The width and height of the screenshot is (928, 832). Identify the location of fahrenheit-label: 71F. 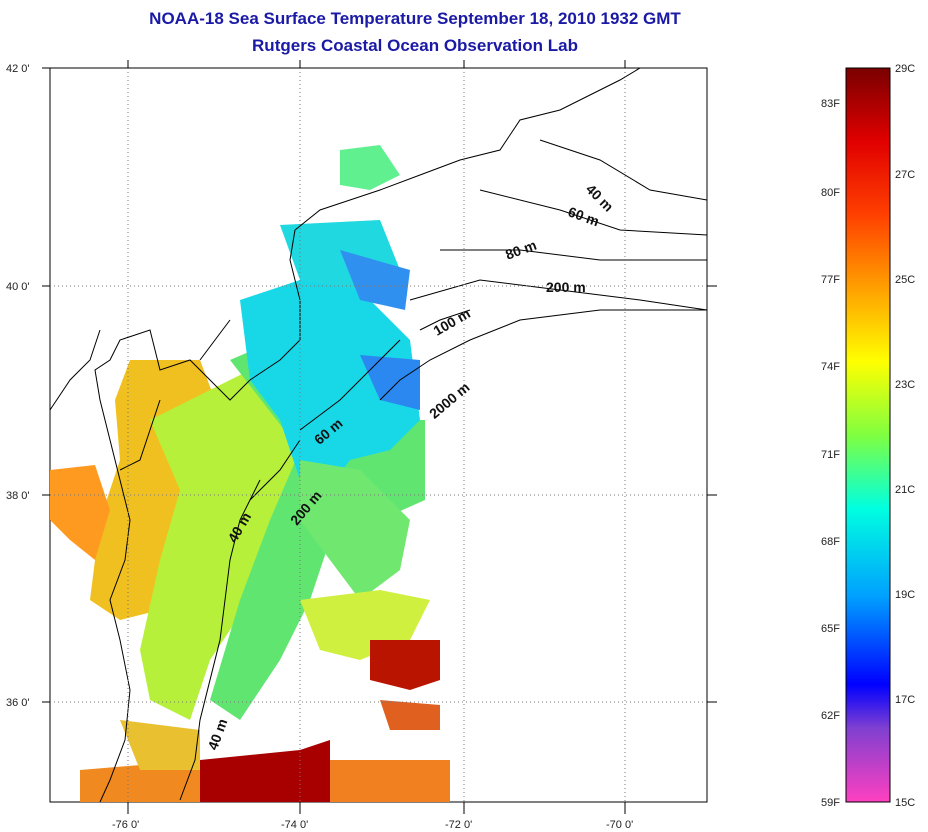
(830, 455).